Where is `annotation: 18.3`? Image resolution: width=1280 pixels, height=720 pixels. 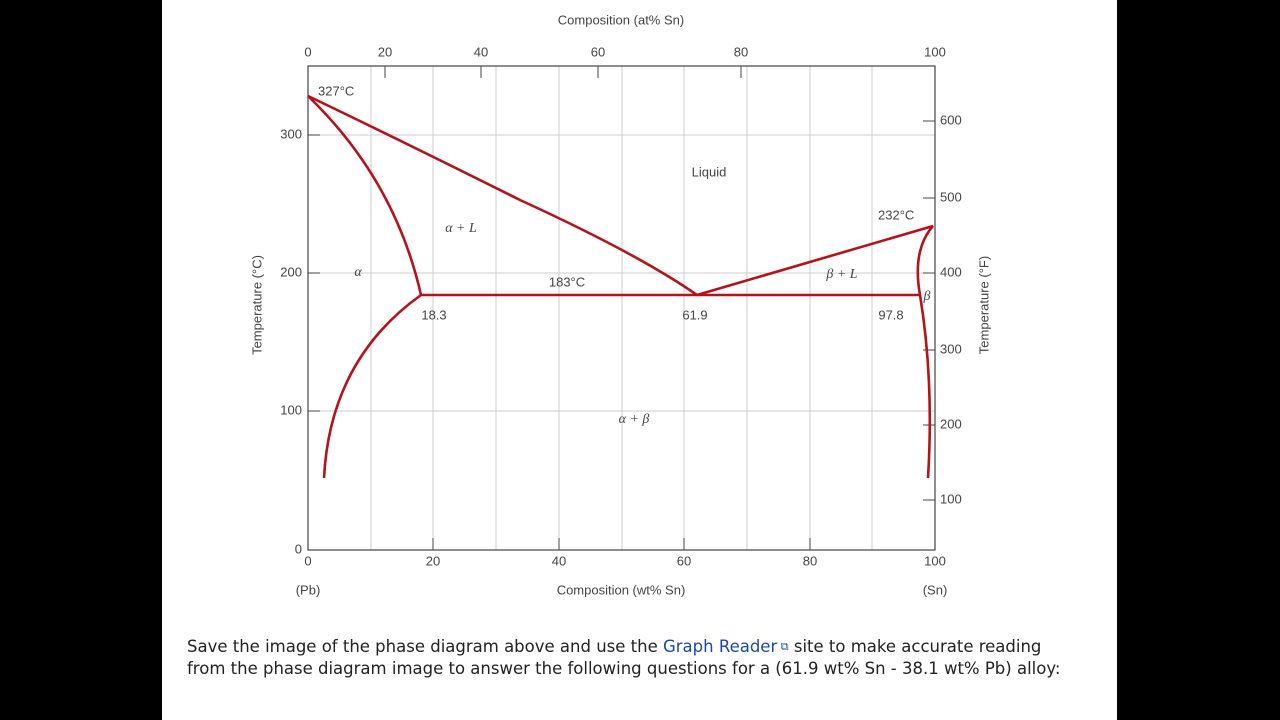 annotation: 18.3 is located at coordinates (433, 314).